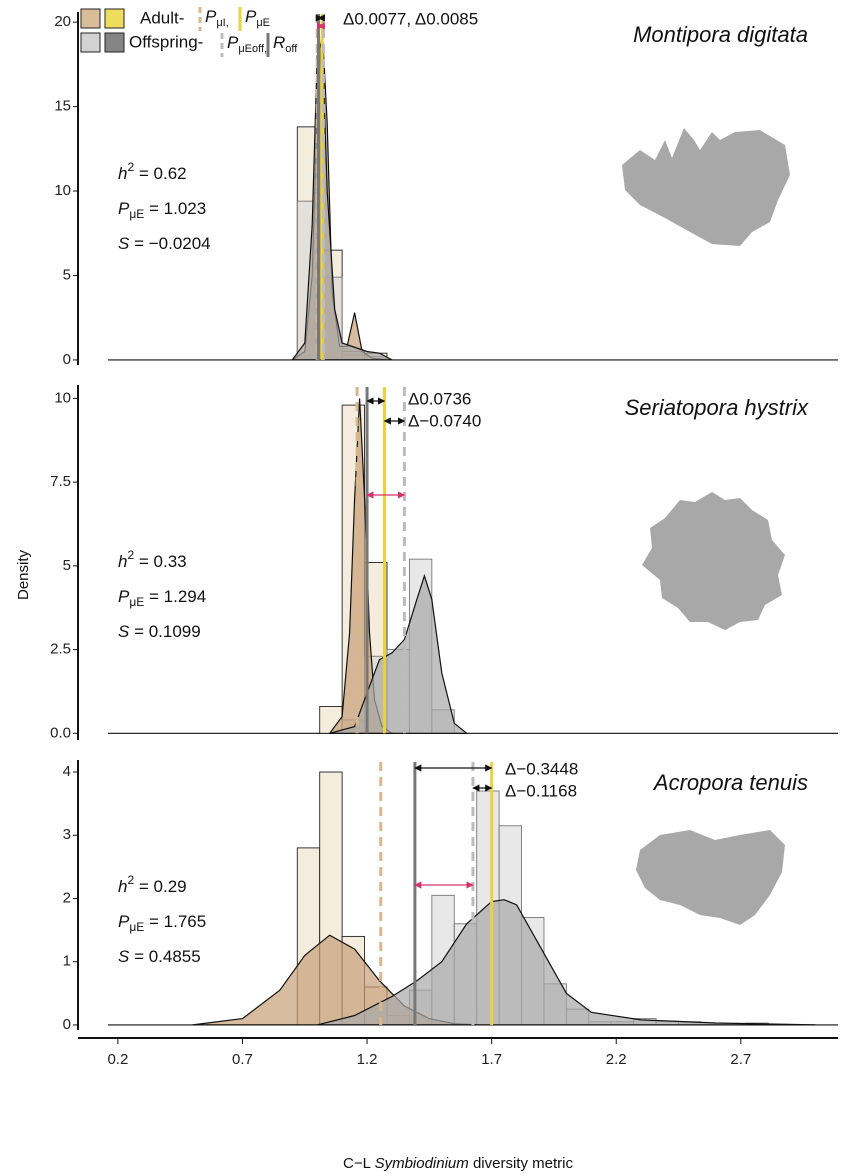  Describe the element at coordinates (444, 420) in the screenshot. I see `delta-label: Δ−0.0740` at that location.